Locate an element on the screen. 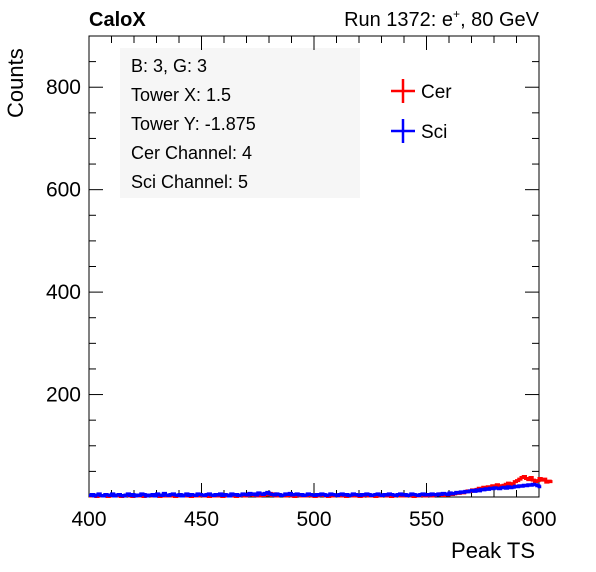 The width and height of the screenshot is (596, 572). legend-marker-sci is located at coordinates (403, 131).